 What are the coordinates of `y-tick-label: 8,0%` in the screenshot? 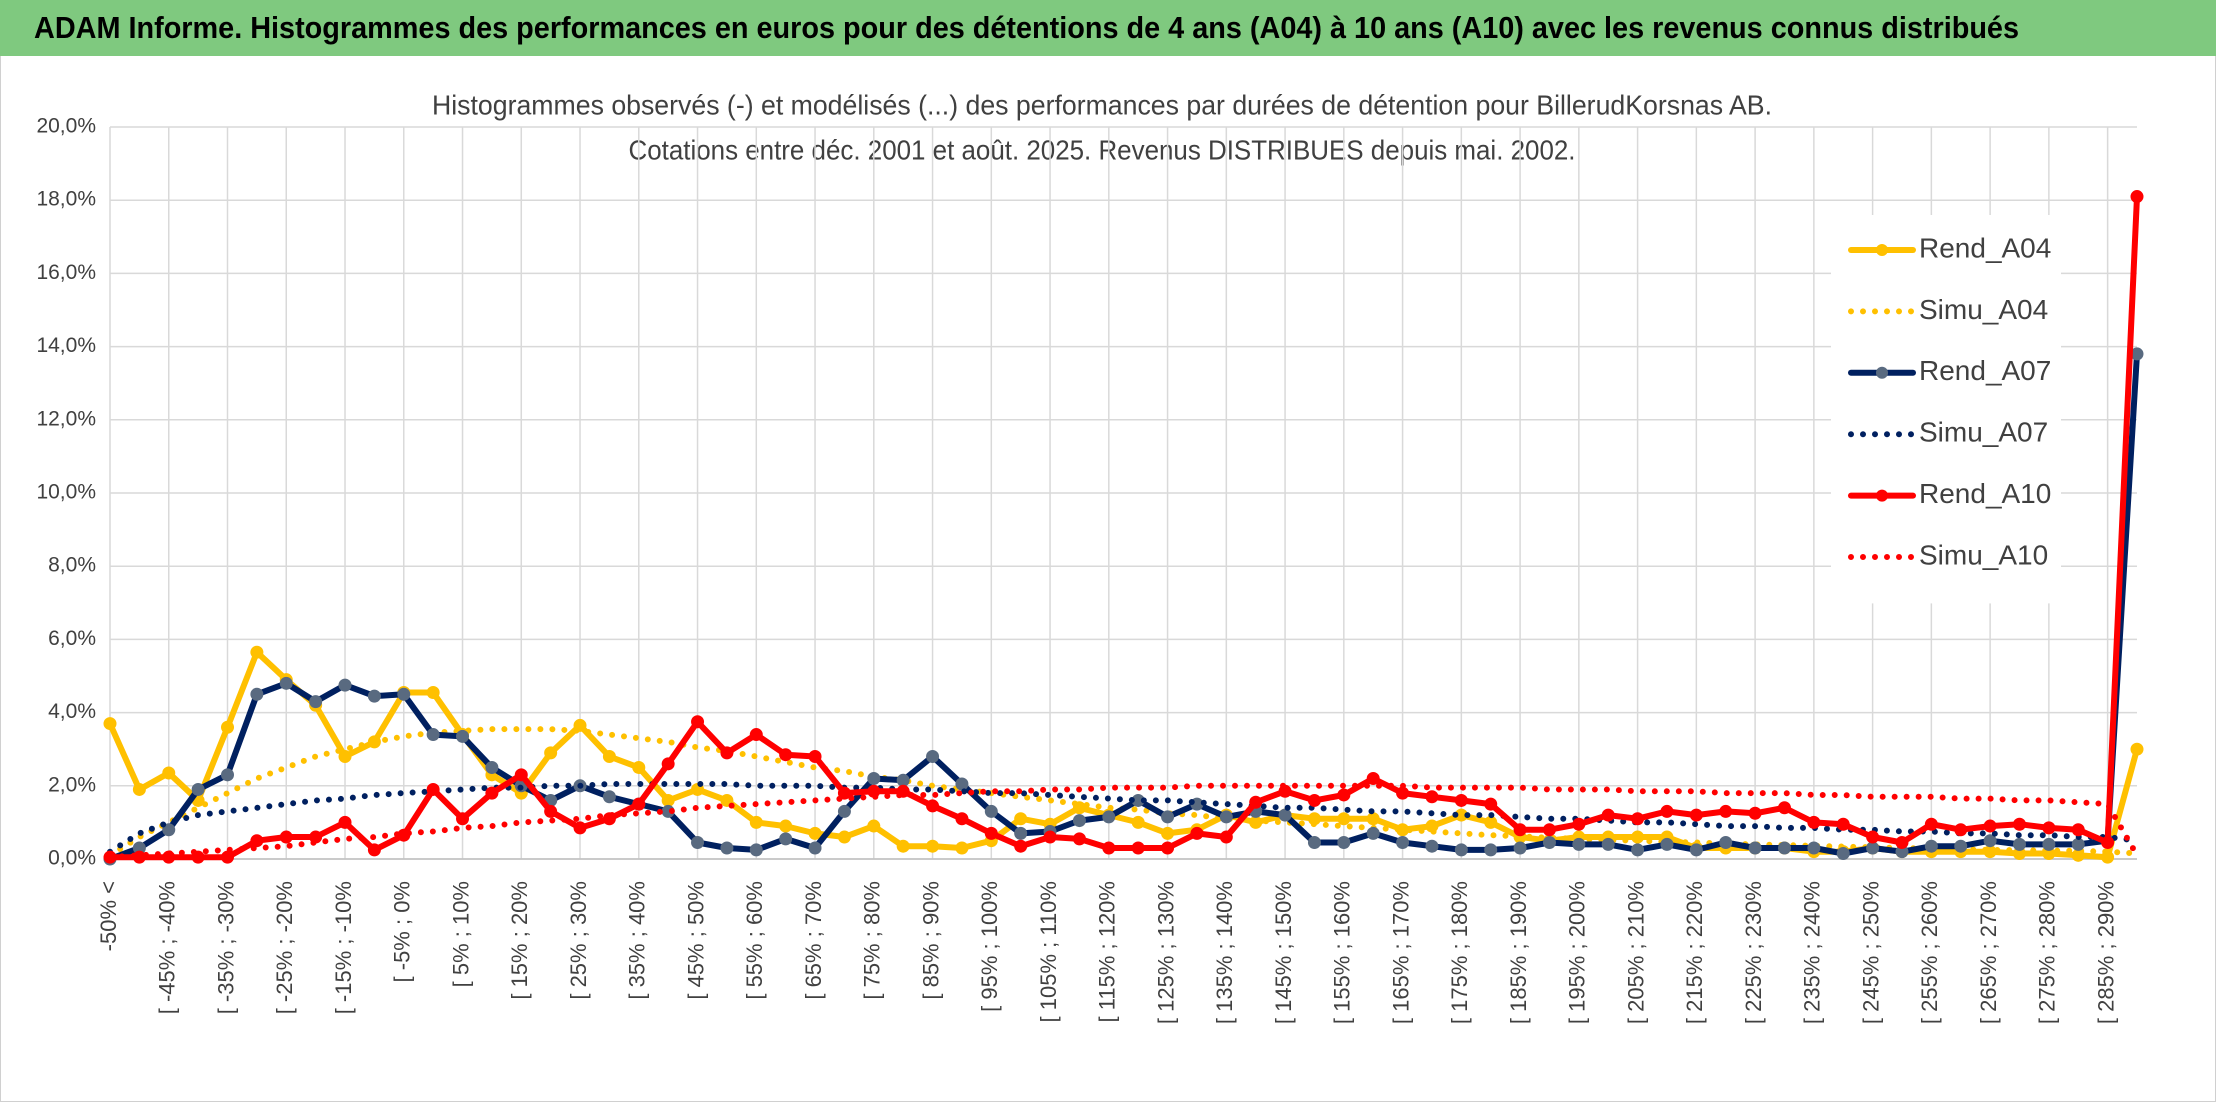 It's located at (72, 565).